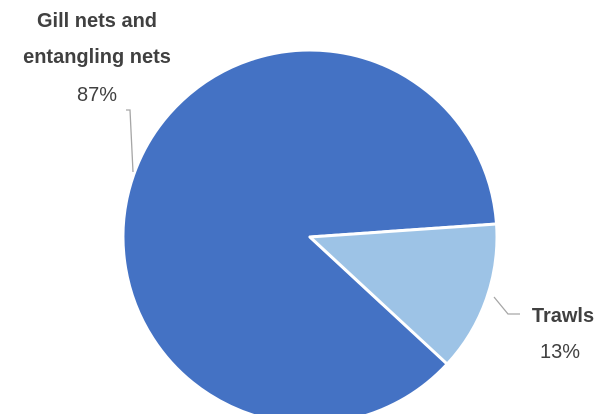  Describe the element at coordinates (560, 352) in the screenshot. I see `slice-value-trawls: 13%` at that location.